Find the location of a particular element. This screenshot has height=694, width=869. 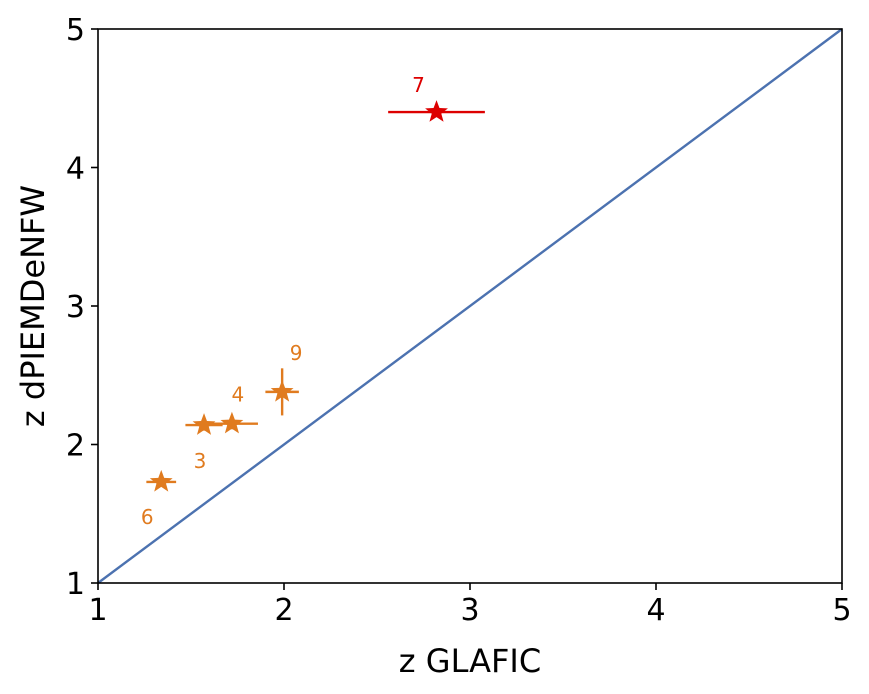

x-axis-title: z GLAFIC is located at coordinates (470, 661).